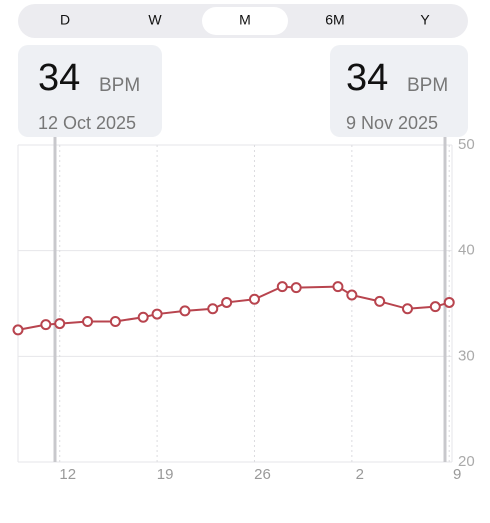  What do you see at coordinates (457, 474) in the screenshot?
I see `x-tick-label: 9` at bounding box center [457, 474].